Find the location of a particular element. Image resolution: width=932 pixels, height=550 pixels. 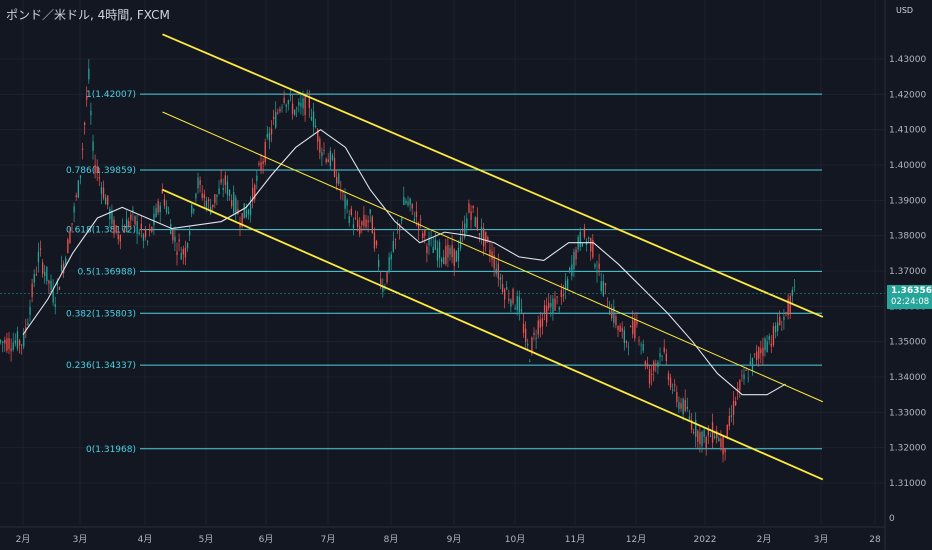

fib-level-label: 0.5(1.36988) is located at coordinates (106, 272).